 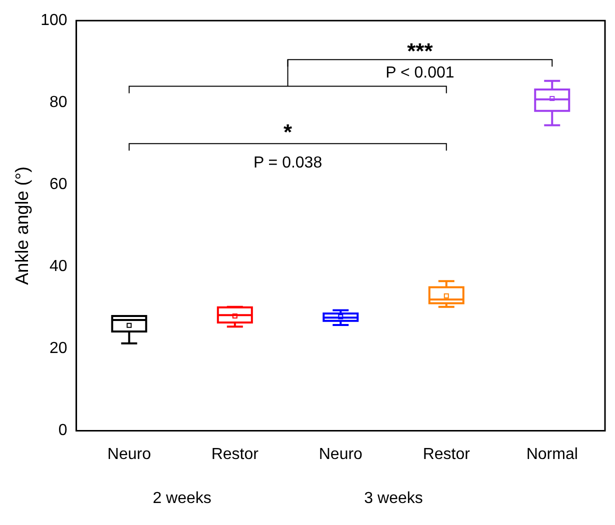 I want to click on annotation: P < 0.001, so click(x=420, y=73).